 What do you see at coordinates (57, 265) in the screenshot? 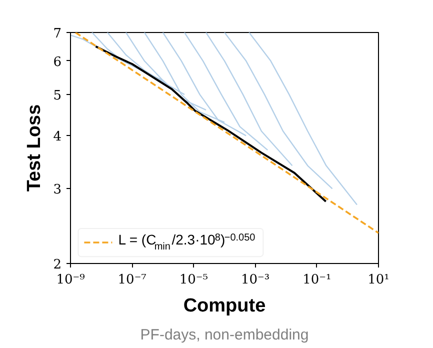
I see `y-tick-label: 2` at bounding box center [57, 265].